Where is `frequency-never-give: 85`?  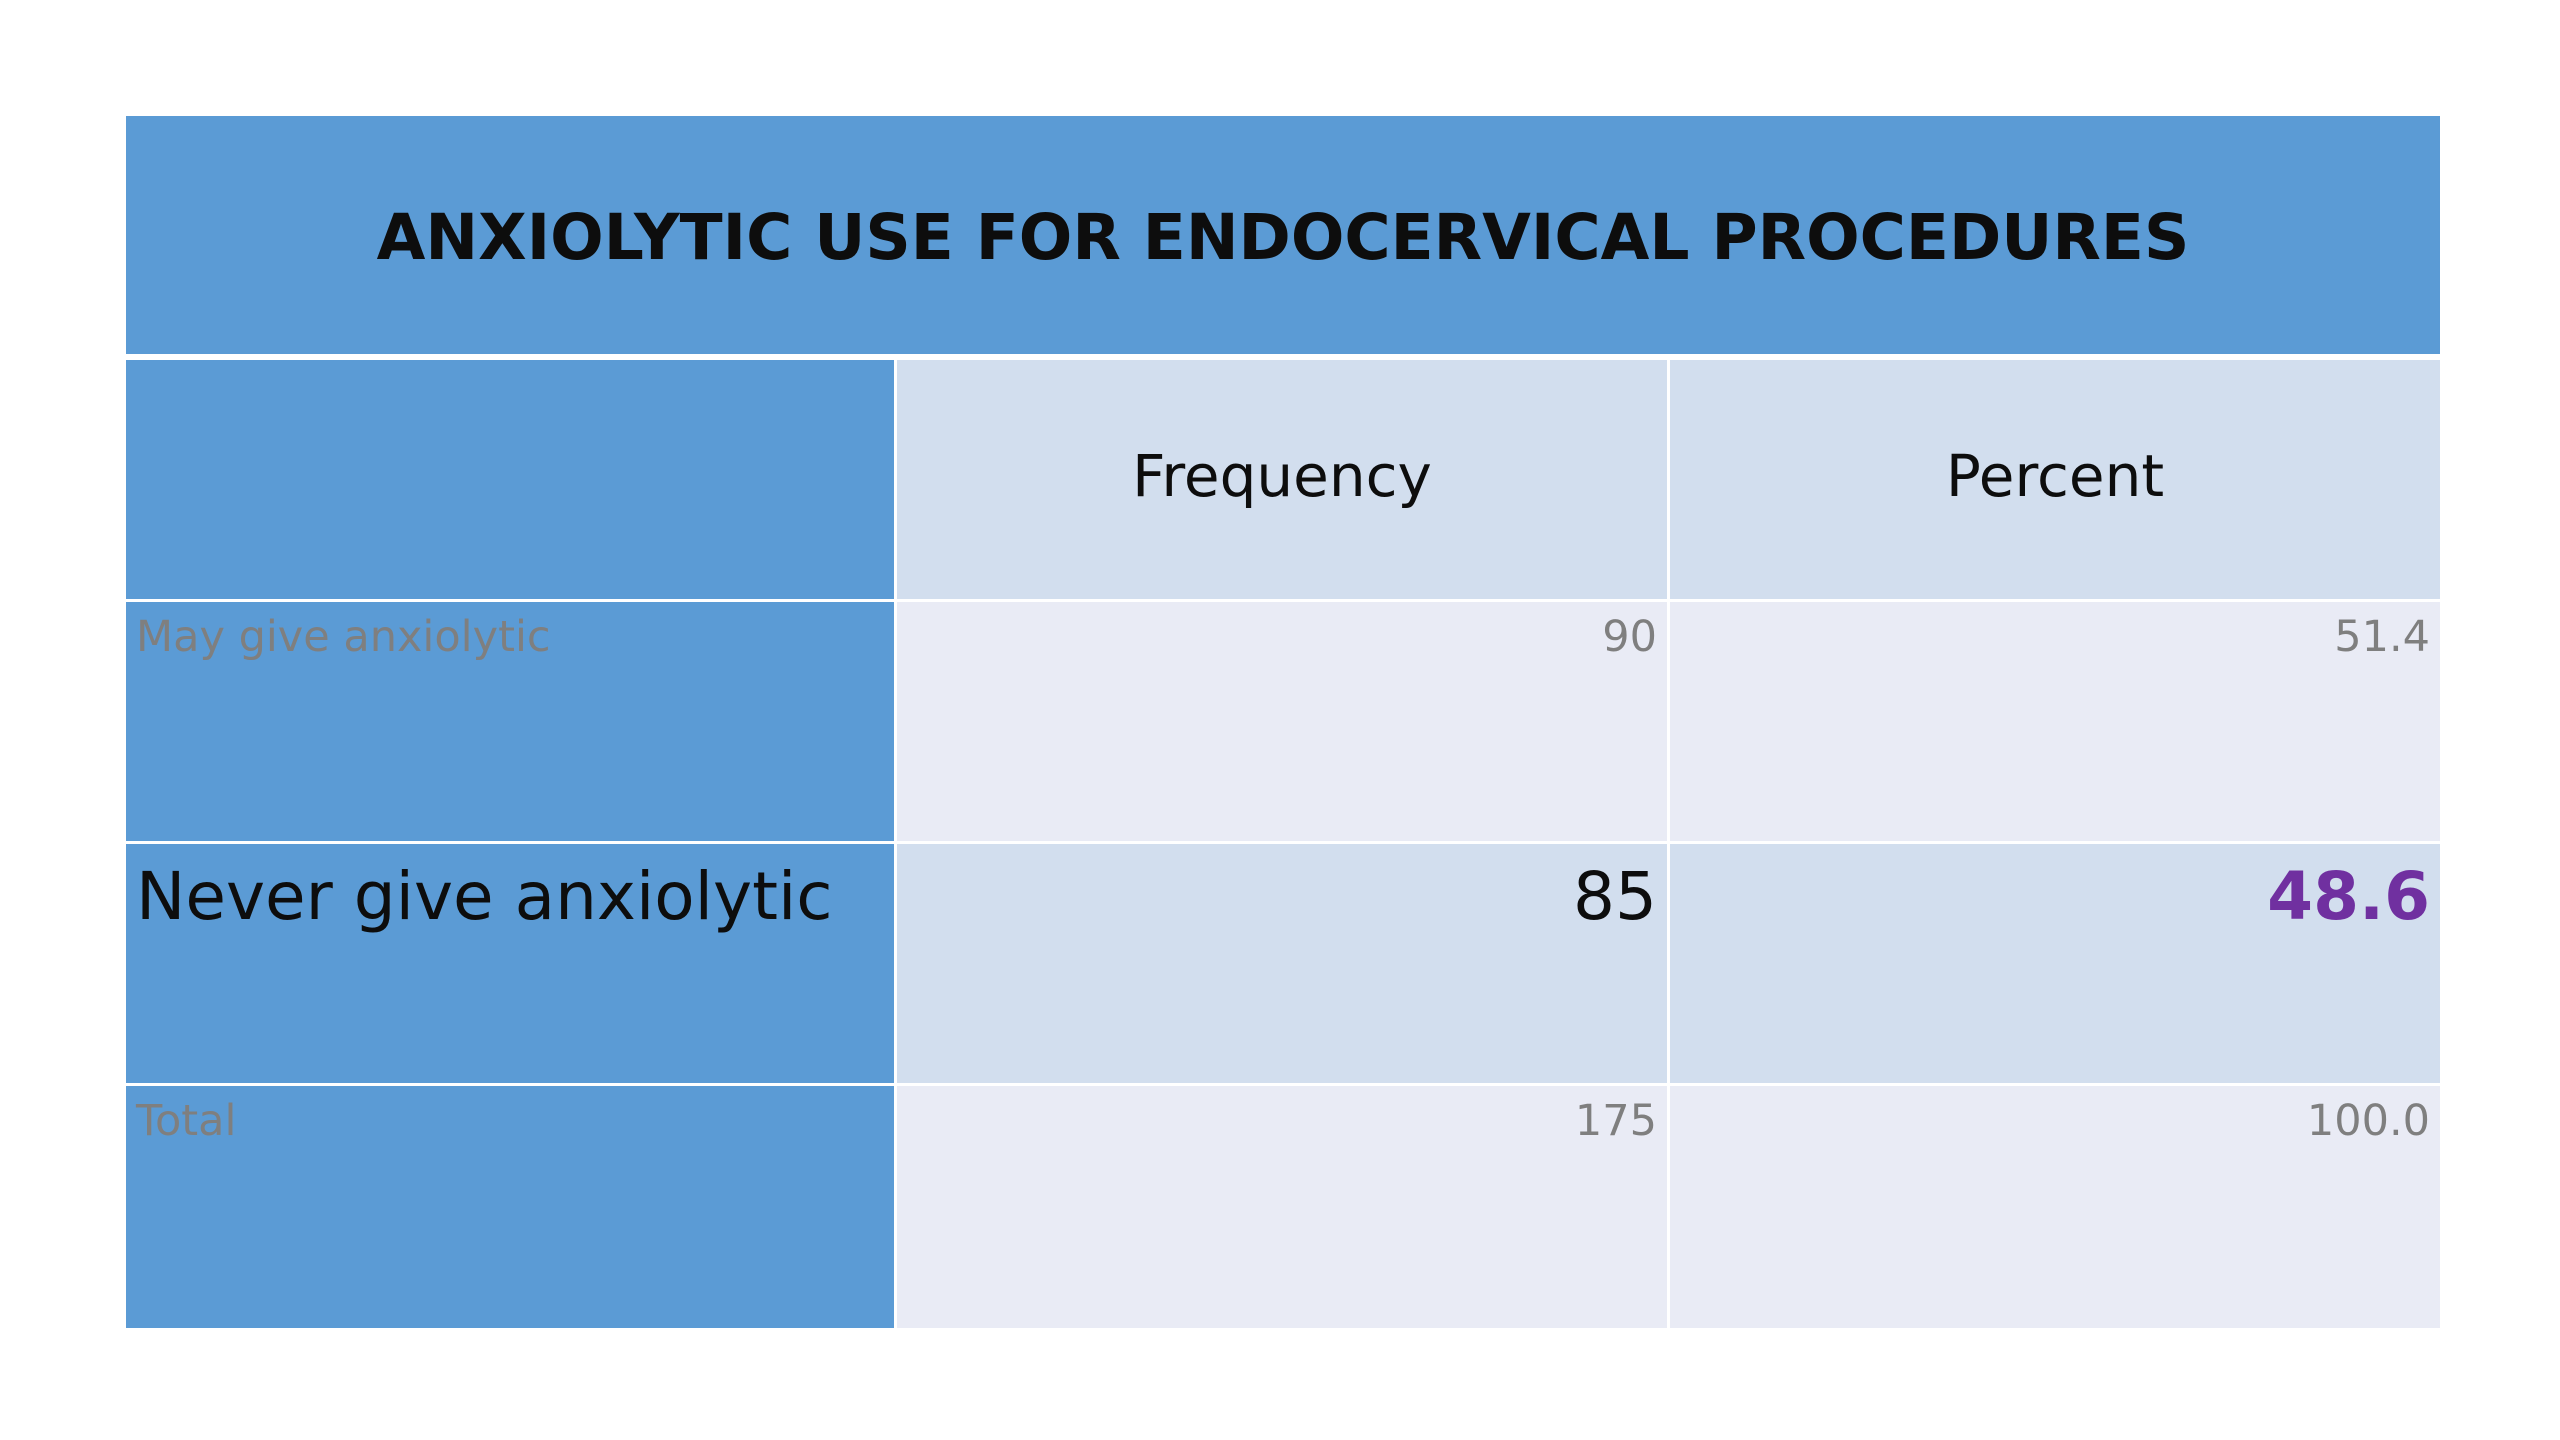
frequency-never-give: 85 is located at coordinates (1615, 896).